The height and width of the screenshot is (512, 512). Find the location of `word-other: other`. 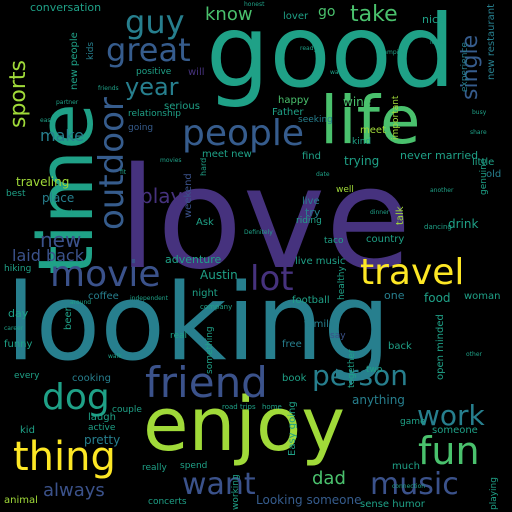

word-other: other is located at coordinates (474, 354).